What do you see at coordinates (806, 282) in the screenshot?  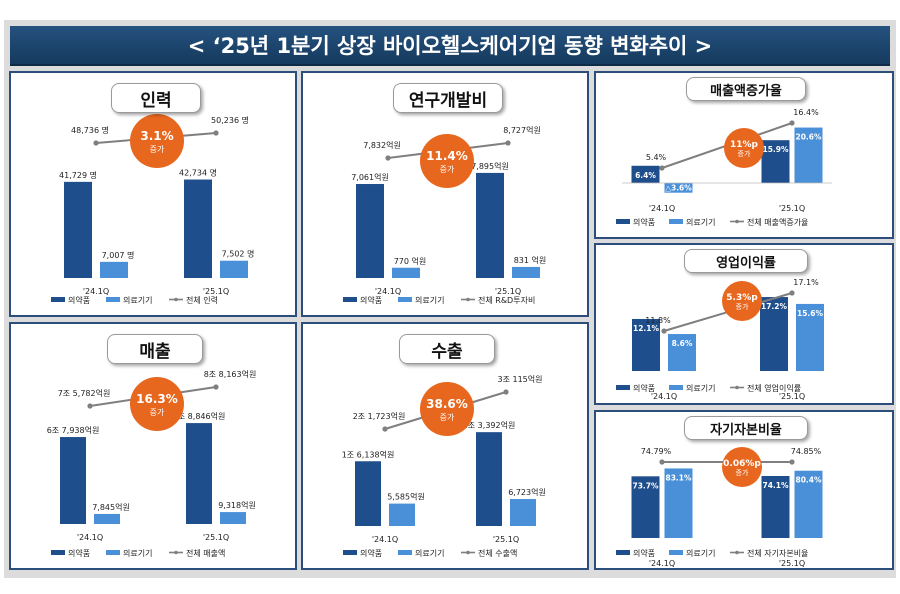 I see `label-total-1: 17.1%` at bounding box center [806, 282].